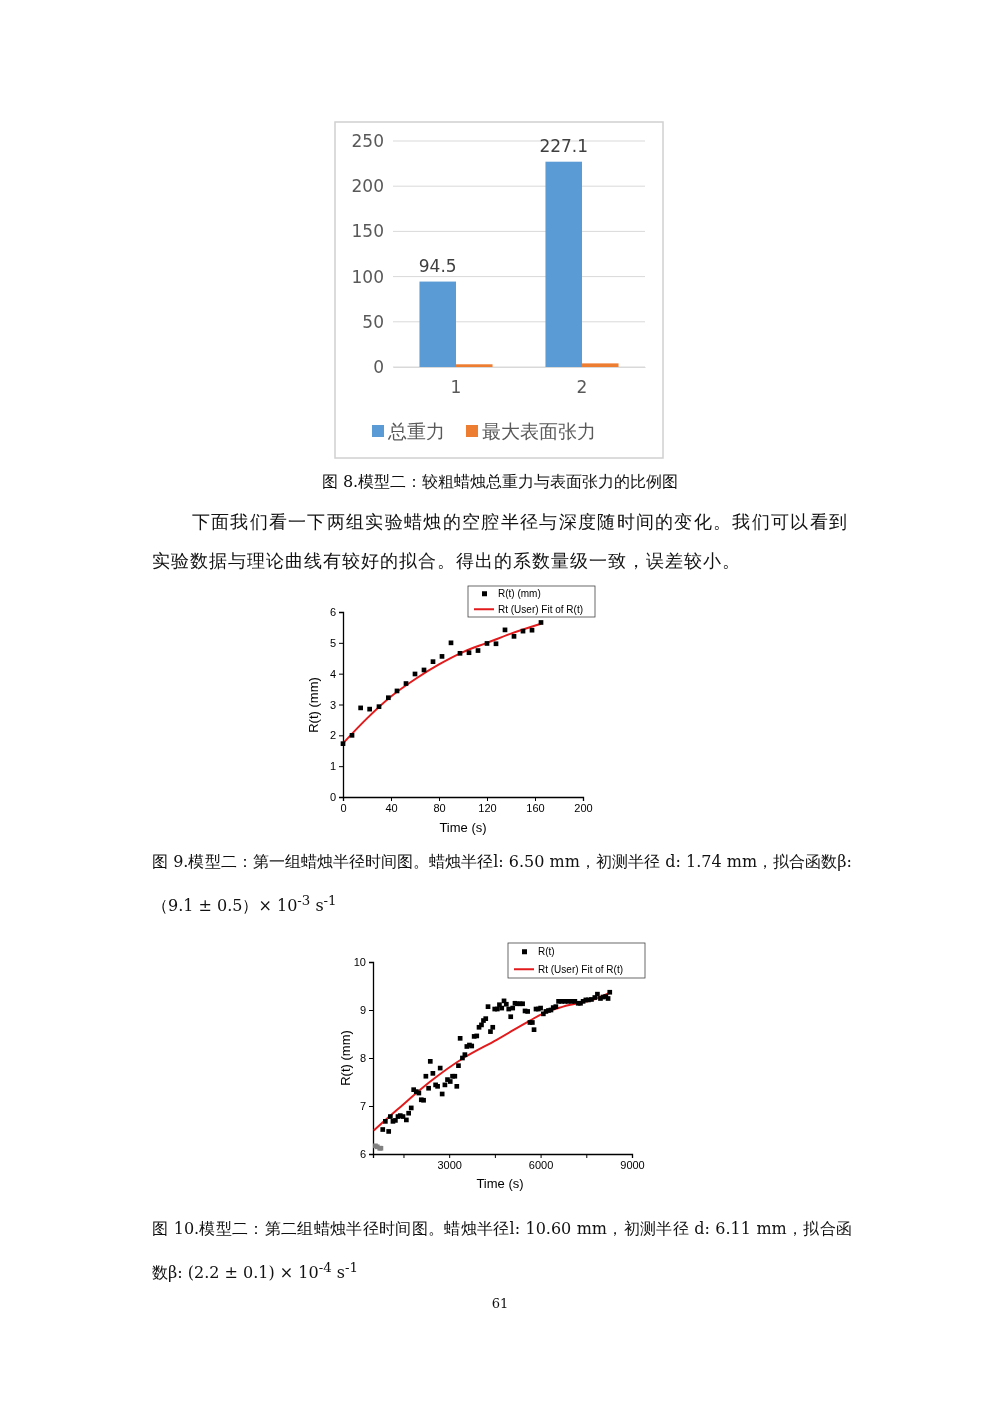 The height and width of the screenshot is (1414, 999). Describe the element at coordinates (500, 482) in the screenshot. I see `caption: 图 8.模型二：较粗蜡烛总重力与表面张力的比例图` at that location.